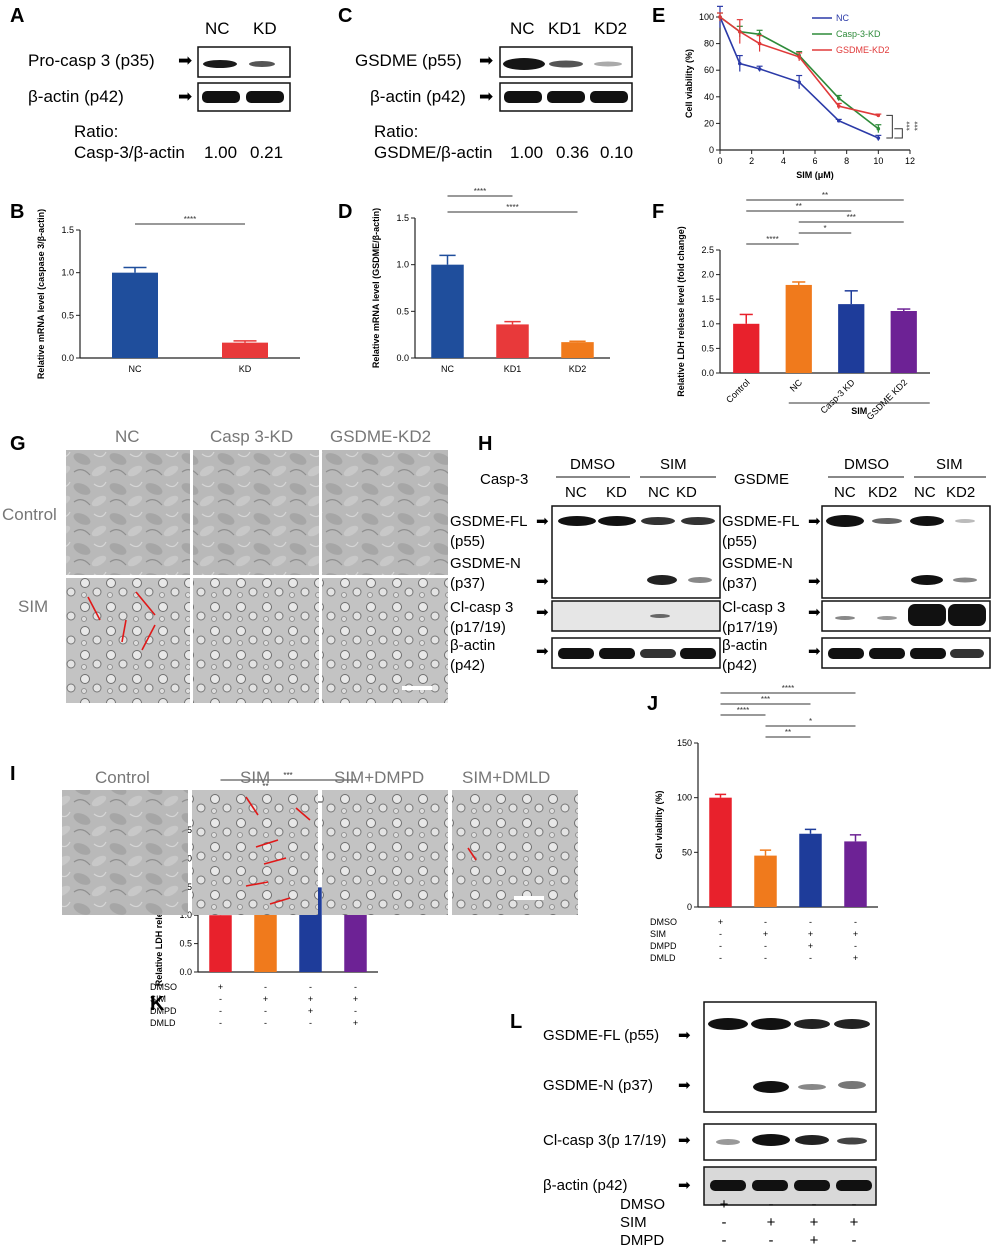 The image size is (996, 1253). What do you see at coordinates (636, 616) in the screenshot?
I see `blot-box` at bounding box center [636, 616].